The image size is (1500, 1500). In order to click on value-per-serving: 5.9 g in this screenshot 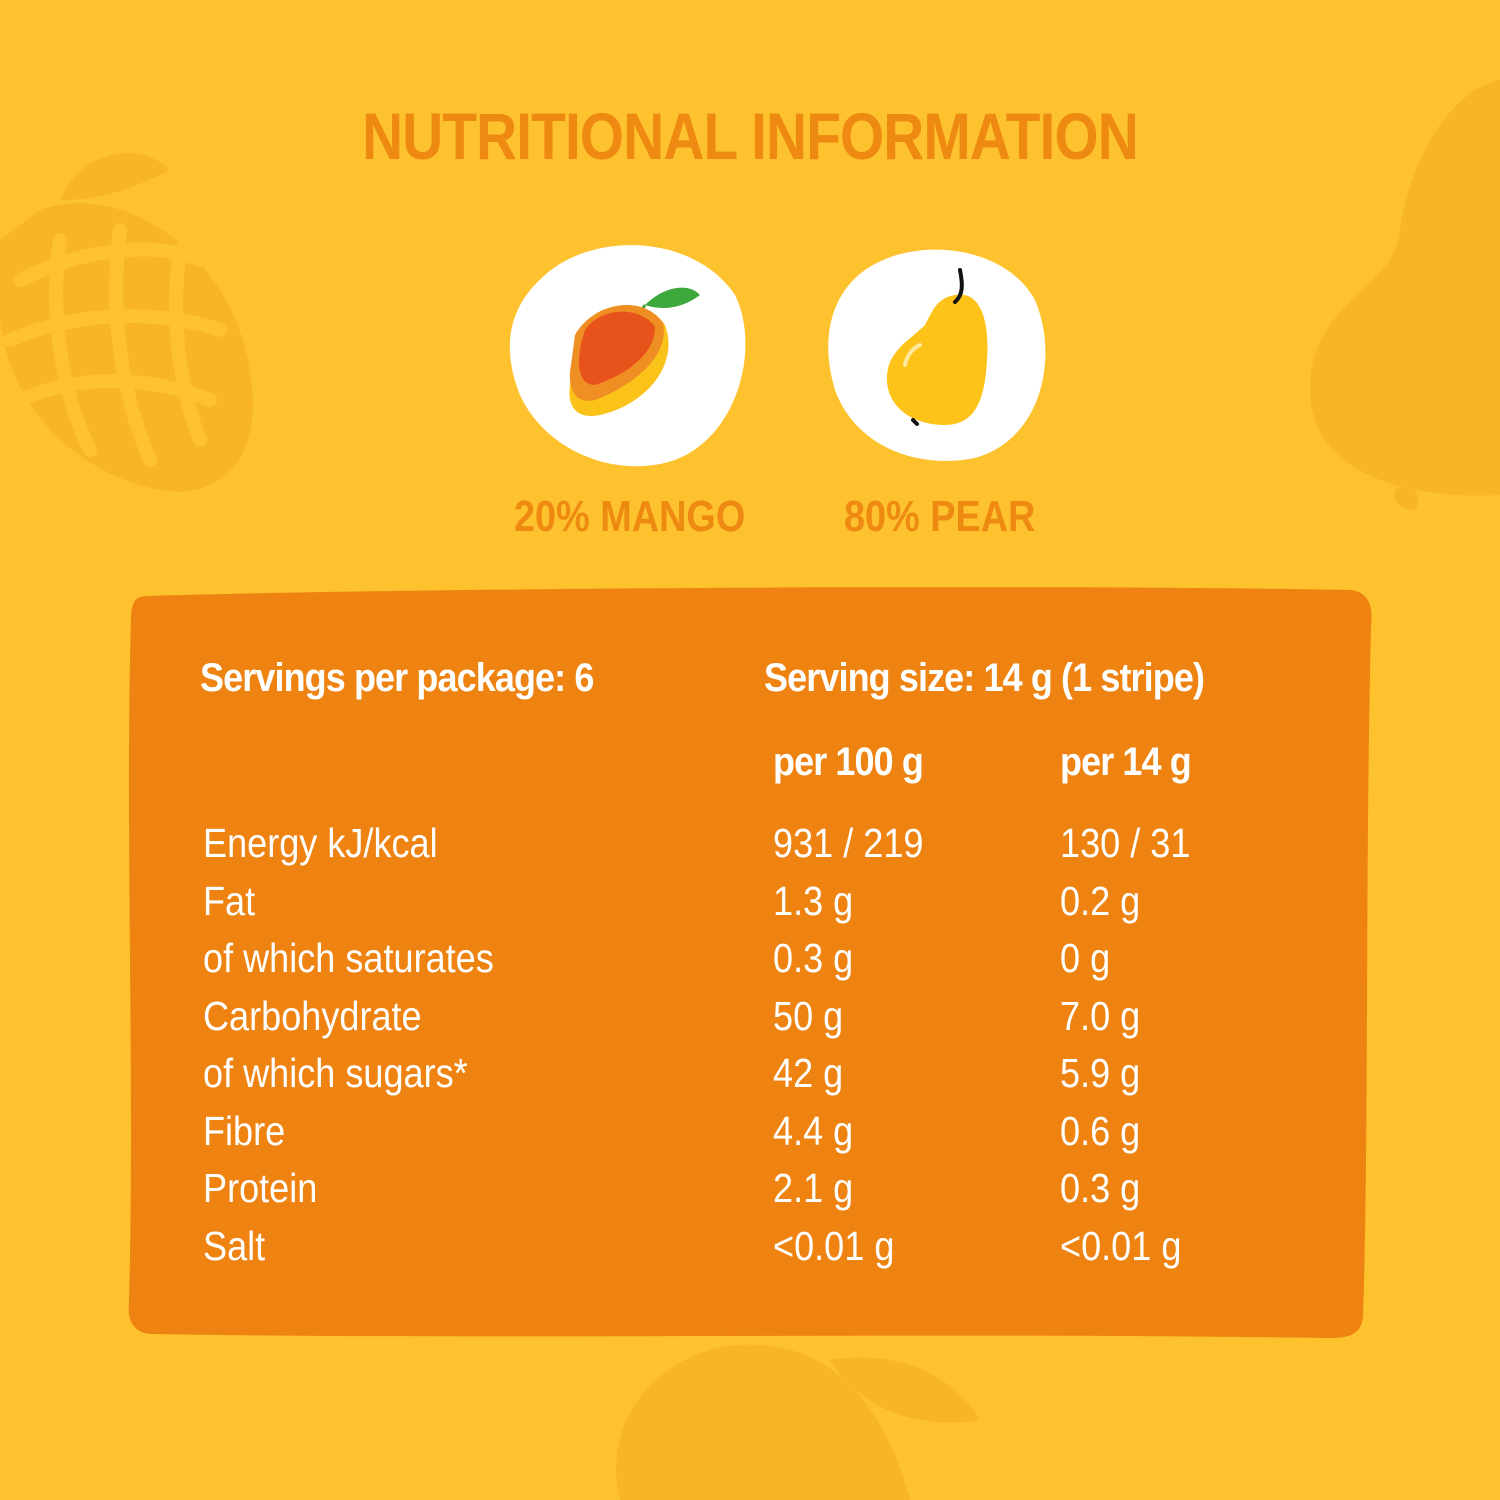, I will do `click(1100, 1073)`.